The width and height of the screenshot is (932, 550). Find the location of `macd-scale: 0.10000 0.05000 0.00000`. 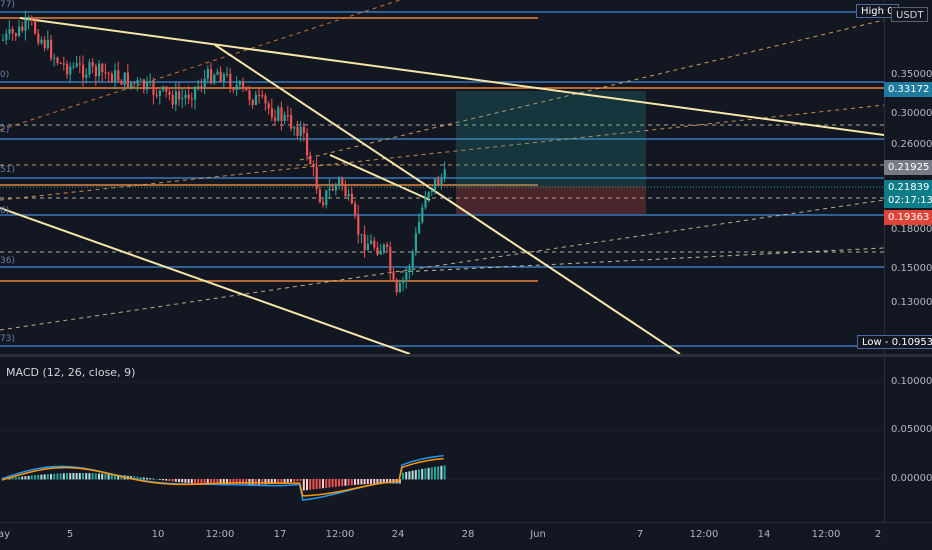

macd-scale: 0.10000 0.05000 0.00000 is located at coordinates (908, 439).